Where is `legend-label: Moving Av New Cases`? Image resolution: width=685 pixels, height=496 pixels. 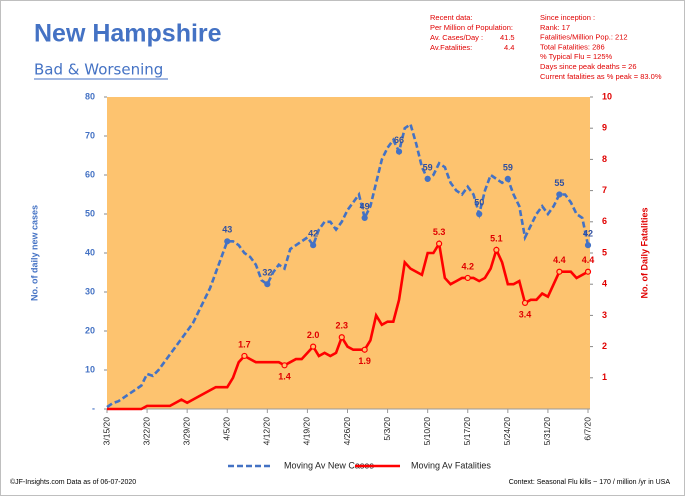 legend-label: Moving Av New Cases is located at coordinates (329, 465).